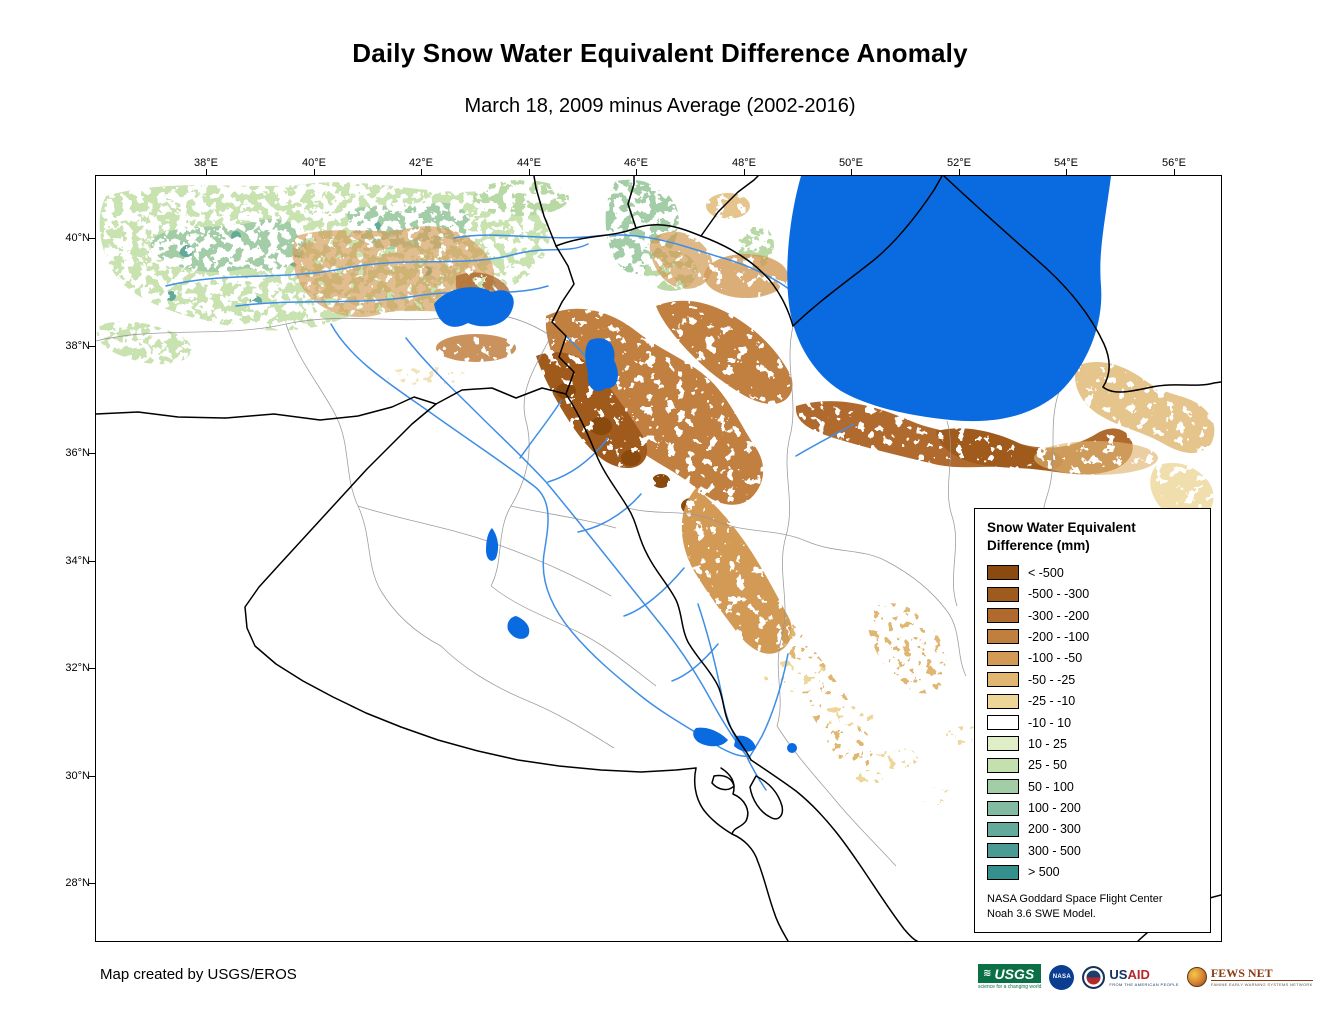 The width and height of the screenshot is (1320, 1020). Describe the element at coordinates (77, 668) in the screenshot. I see `lat-label: 32°N` at that location.